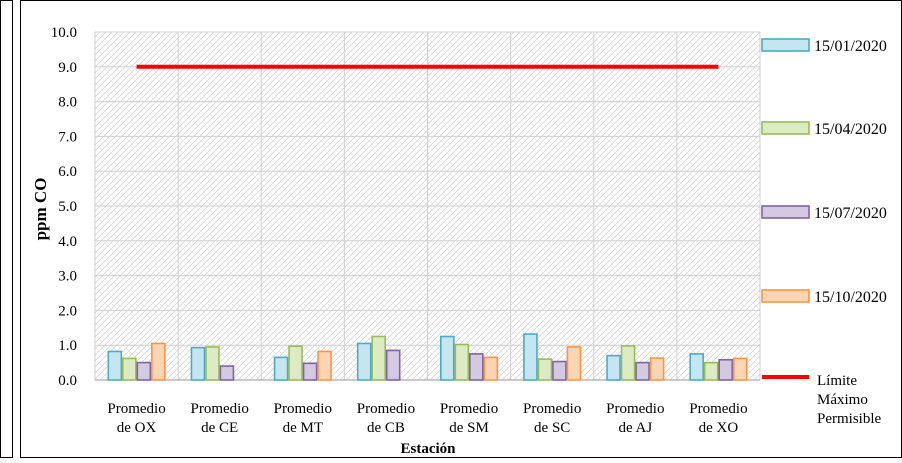  What do you see at coordinates (849, 419) in the screenshot?
I see `legend-label-reference: Permisible` at bounding box center [849, 419].